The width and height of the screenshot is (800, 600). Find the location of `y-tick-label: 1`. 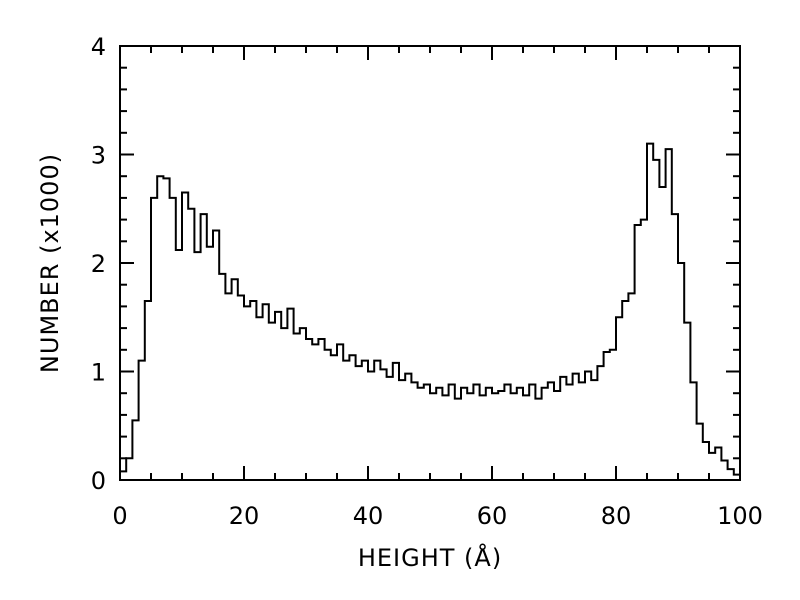

y-tick-label: 1 is located at coordinates (98, 373).